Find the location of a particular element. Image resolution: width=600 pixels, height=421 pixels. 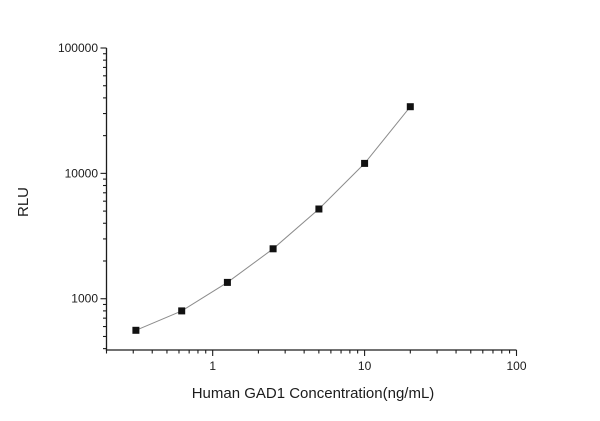

y-axis-title: RLU is located at coordinates (23, 202).